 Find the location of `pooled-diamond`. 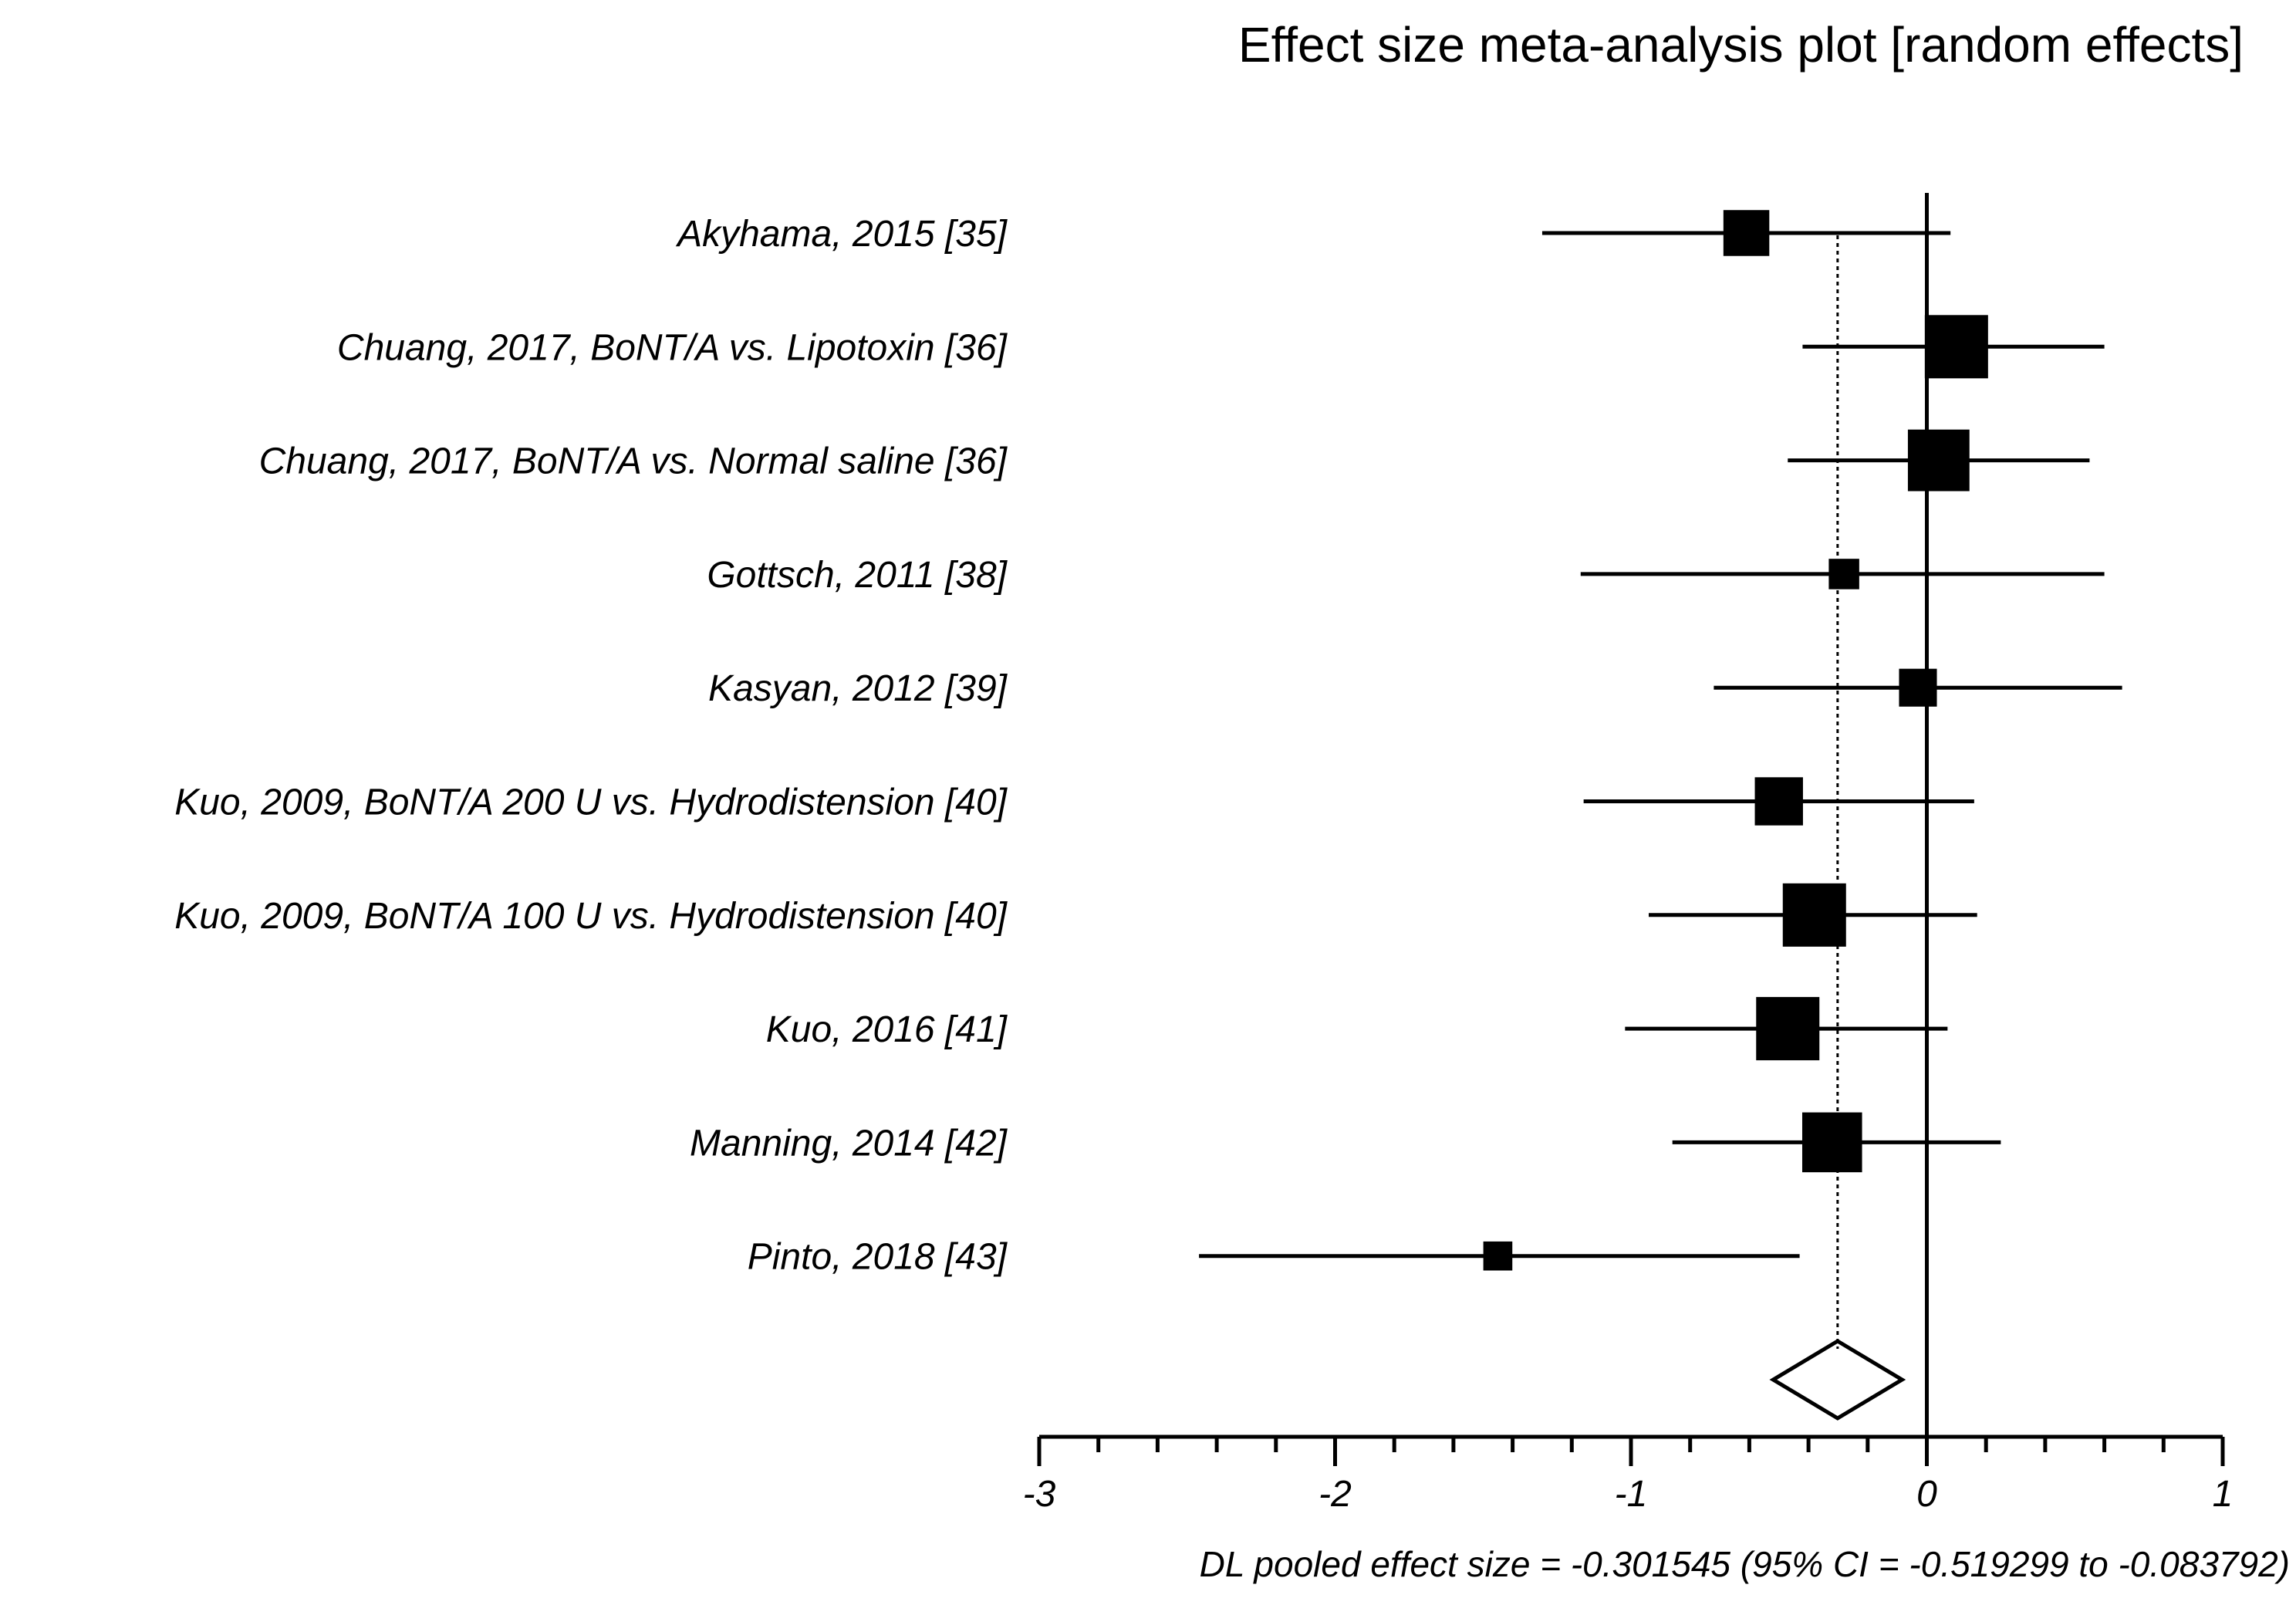

pooled-diamond is located at coordinates (1837, 1380).